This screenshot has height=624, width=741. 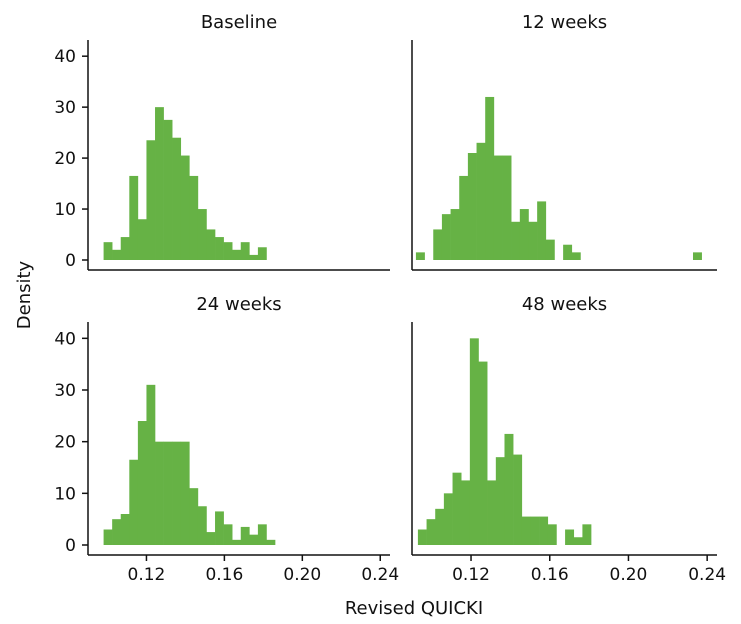 What do you see at coordinates (302, 575) in the screenshot?
I see `x-tick-label: 0.20` at bounding box center [302, 575].